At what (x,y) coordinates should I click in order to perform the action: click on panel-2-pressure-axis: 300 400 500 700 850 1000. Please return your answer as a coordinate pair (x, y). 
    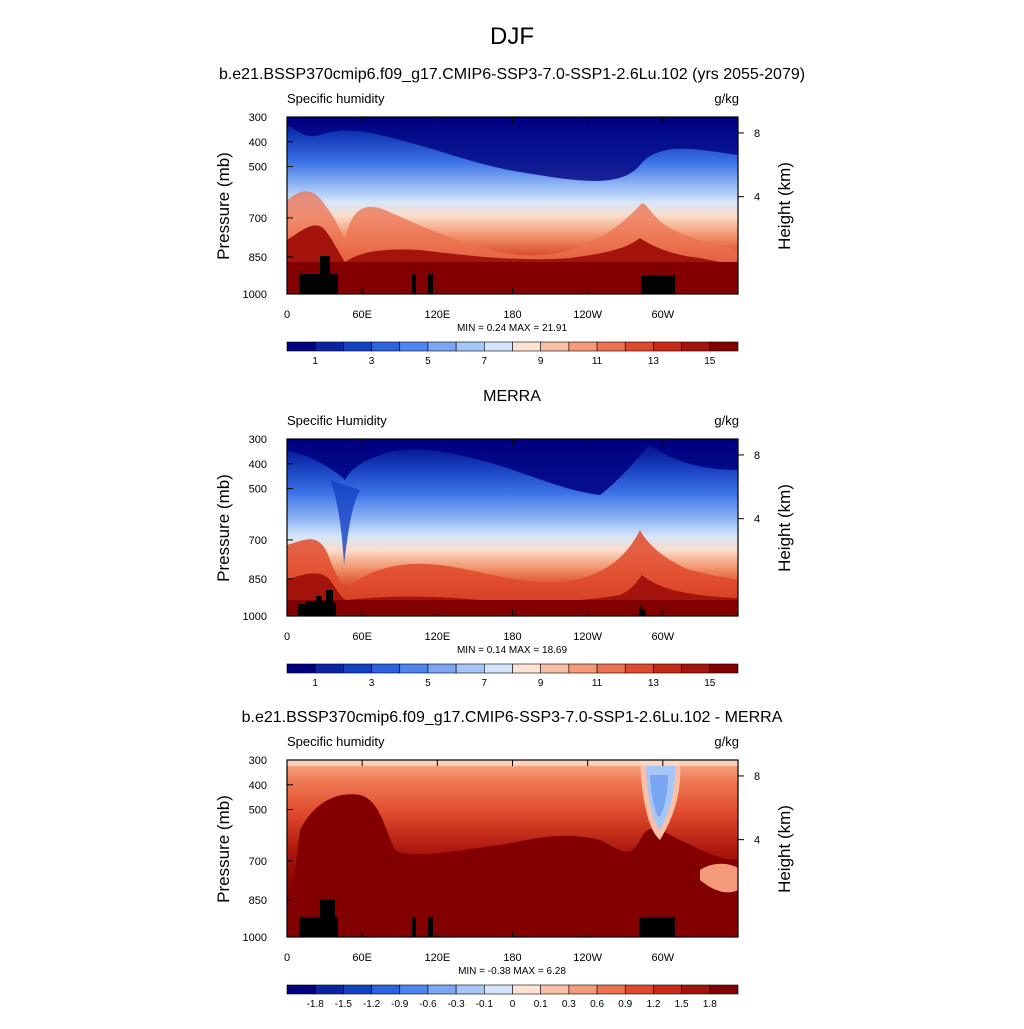
    Looking at the image, I should click on (268, 528).